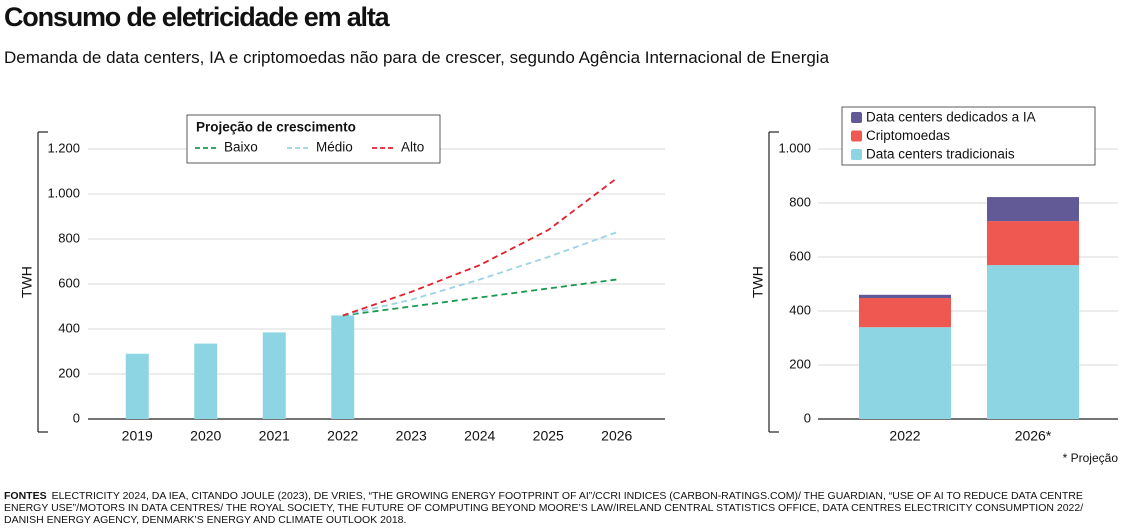 The width and height of the screenshot is (1140, 530). I want to click on x-tick-label: 2026*, so click(1033, 436).